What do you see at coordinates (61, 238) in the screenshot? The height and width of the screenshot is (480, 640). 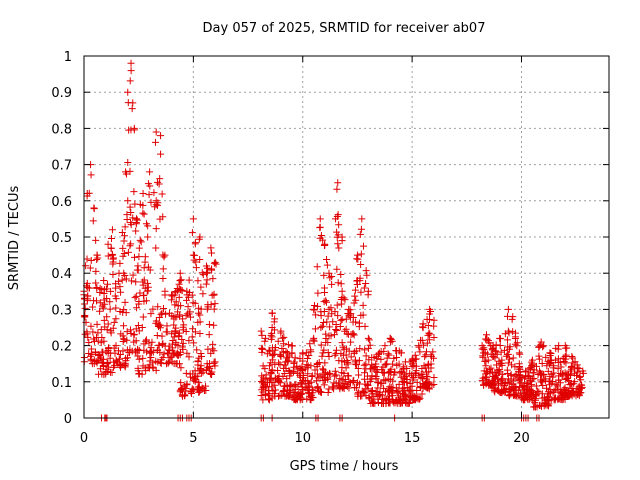 I see `y-tick-label: 0.5` at bounding box center [61, 238].